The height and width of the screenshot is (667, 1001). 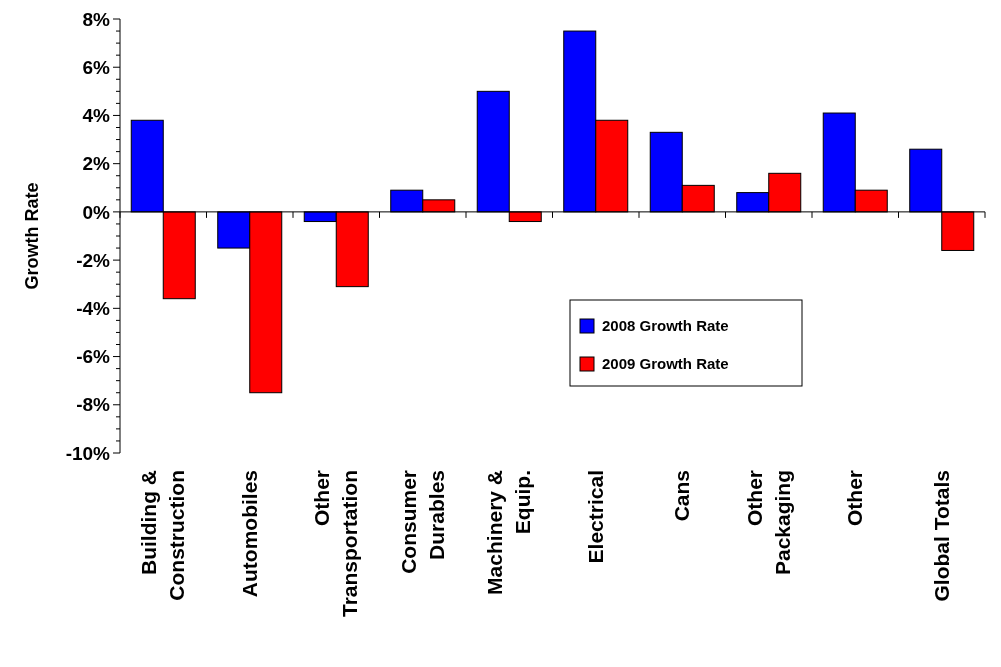 I want to click on y-axis-title: Growth Rate, so click(x=32, y=236).